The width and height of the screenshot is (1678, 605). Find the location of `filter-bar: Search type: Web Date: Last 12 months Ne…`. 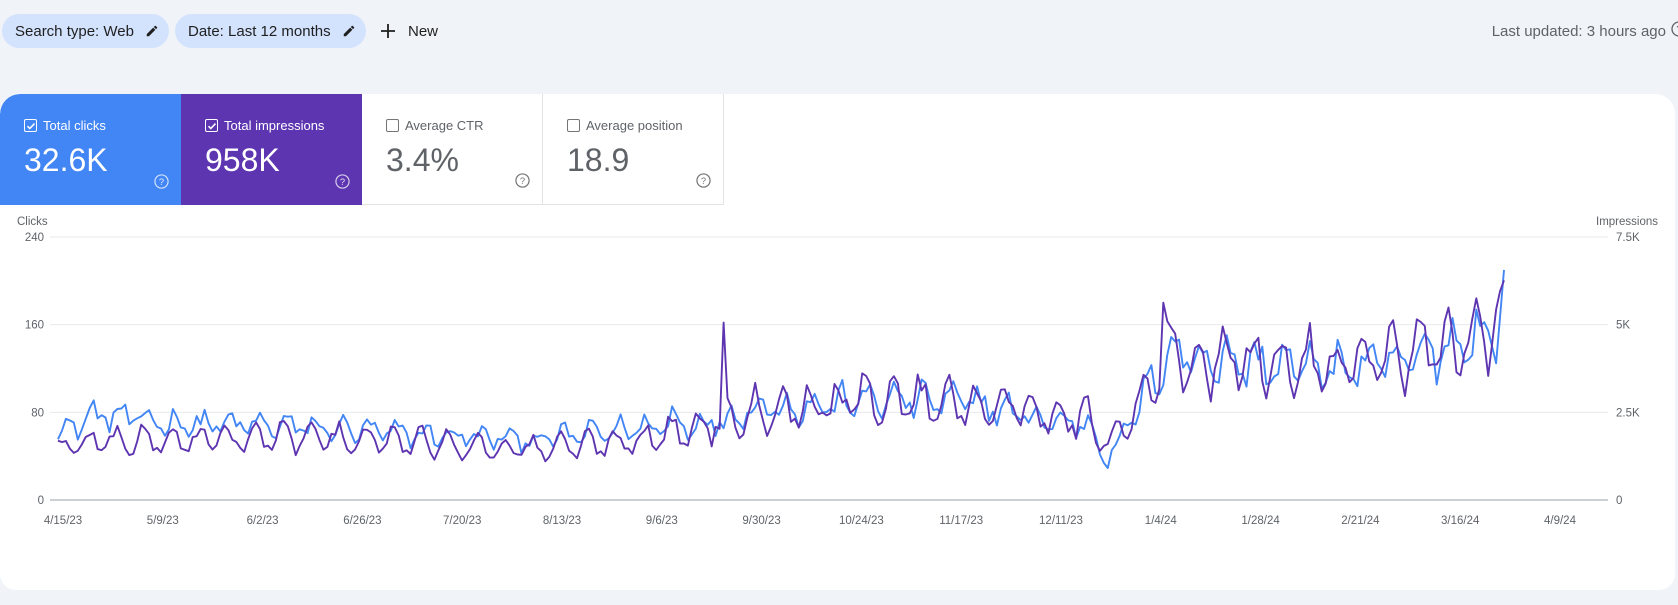

filter-bar: Search type: Web Date: Last 12 months Ne… is located at coordinates (839, 31).